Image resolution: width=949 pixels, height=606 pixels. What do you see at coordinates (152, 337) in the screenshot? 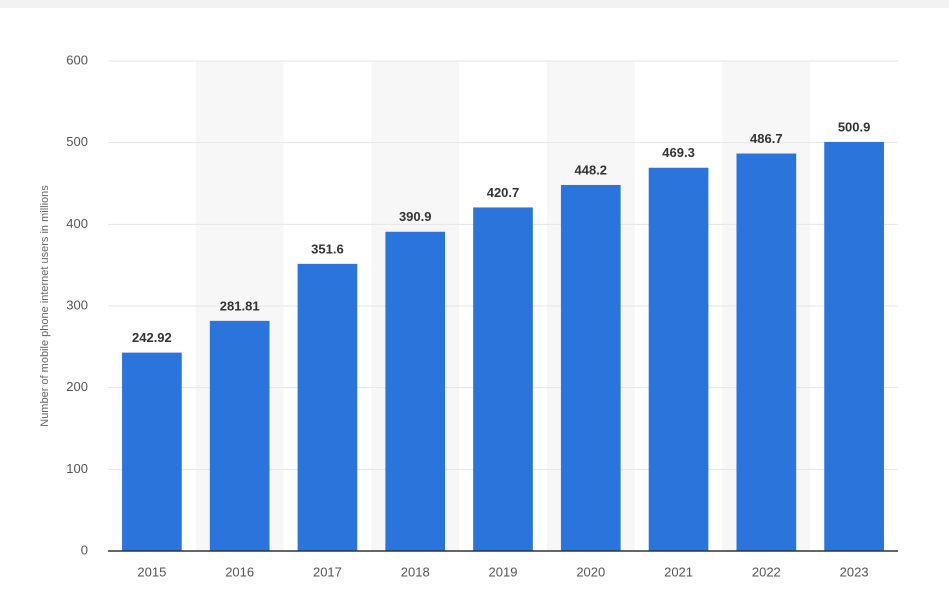
I see `data-label: 242.92` at bounding box center [152, 337].